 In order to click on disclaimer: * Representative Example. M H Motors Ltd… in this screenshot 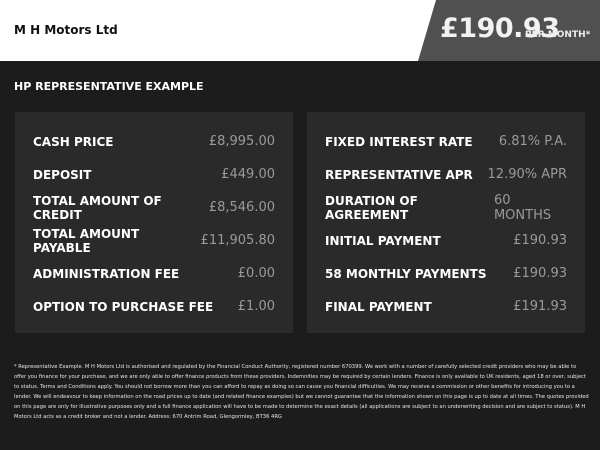, I will do `click(301, 392)`.